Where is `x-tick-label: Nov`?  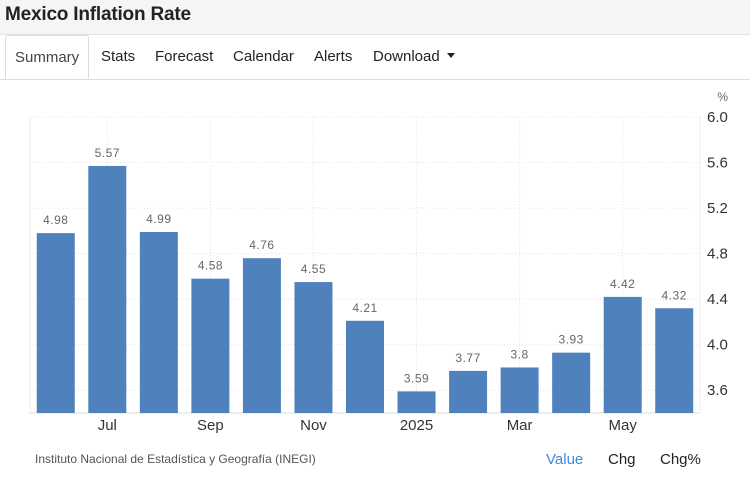 x-tick-label: Nov is located at coordinates (313, 425).